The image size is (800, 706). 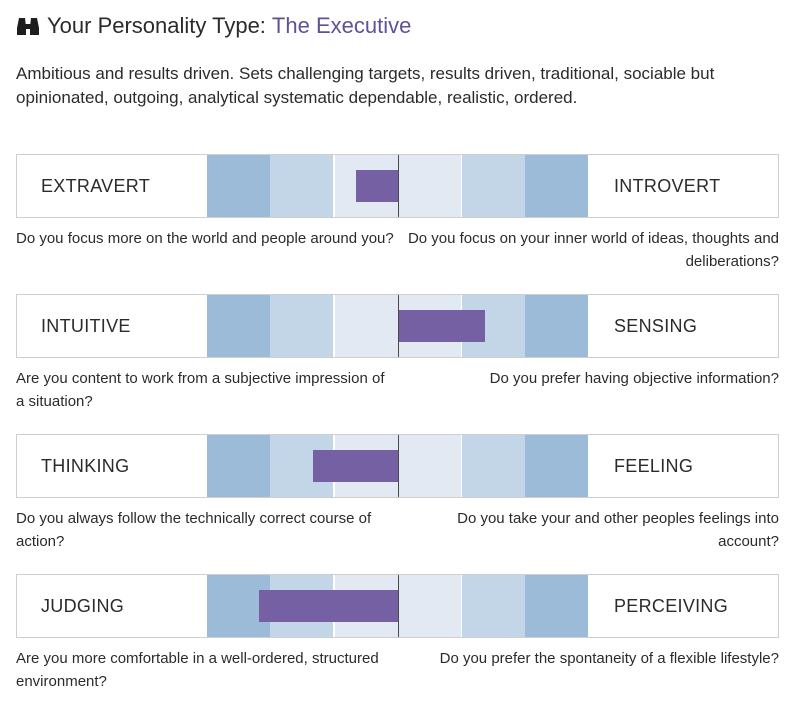 I want to click on scale-right-label: FEELING, so click(x=654, y=466).